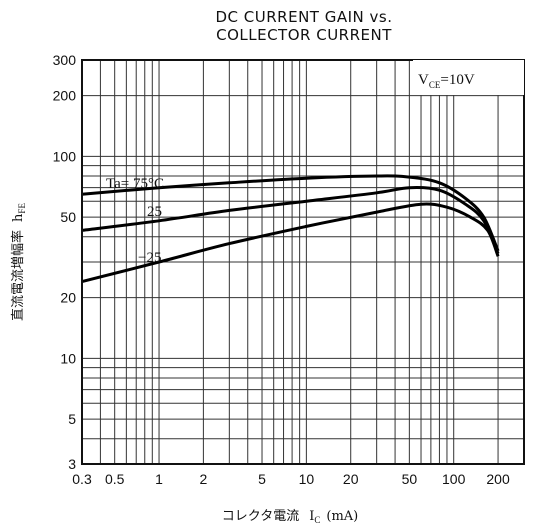  Describe the element at coordinates (68, 298) in the screenshot. I see `y-tick-label: 20` at that location.